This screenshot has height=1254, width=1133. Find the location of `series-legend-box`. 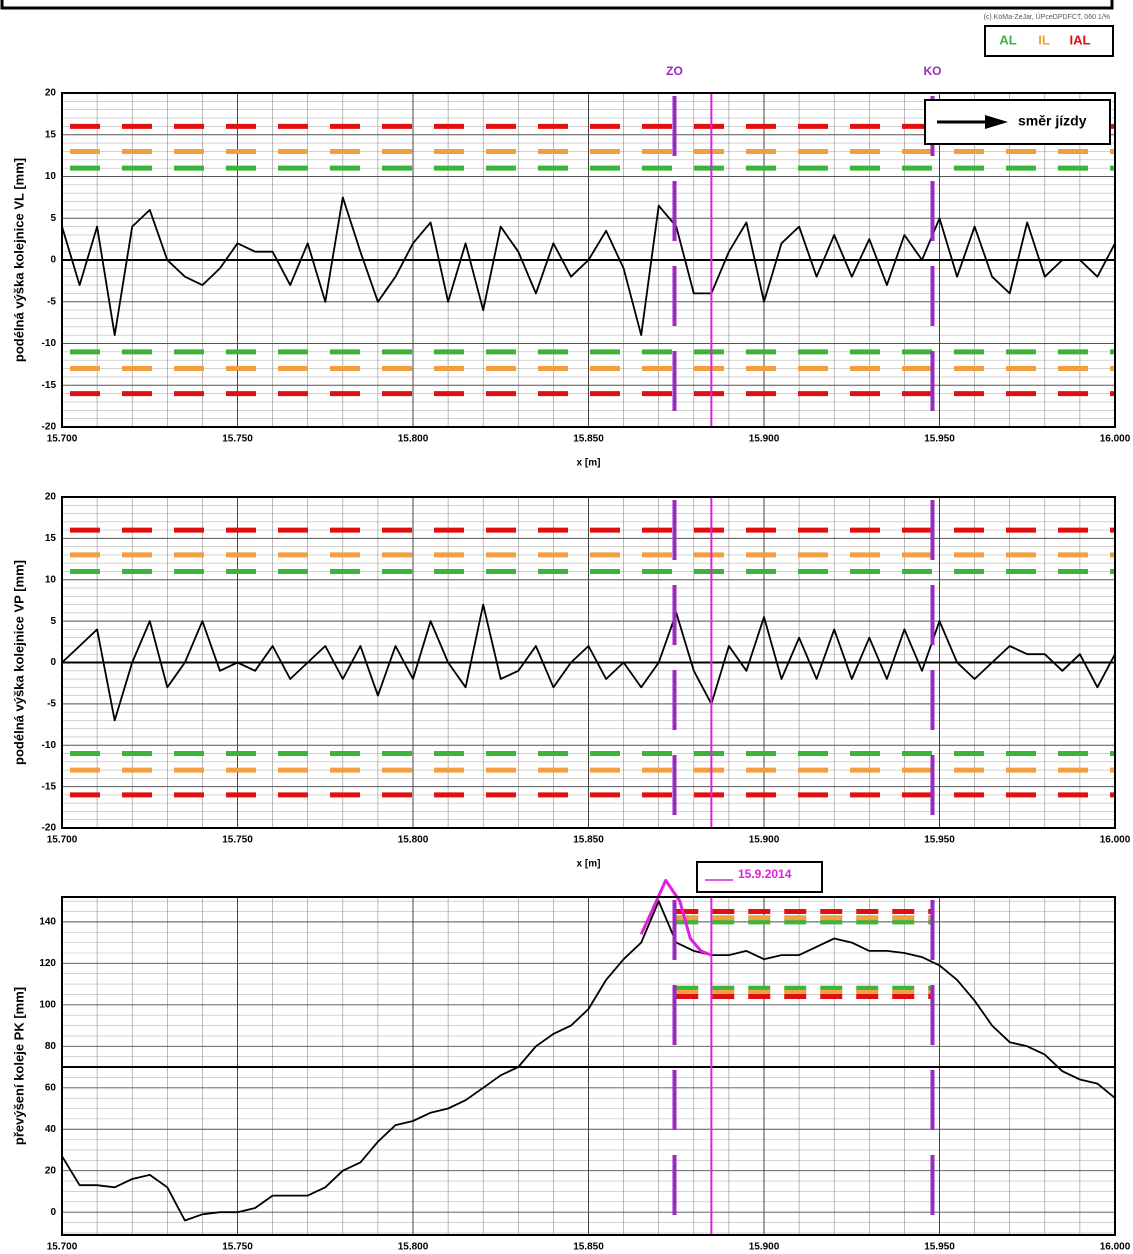

series-legend-box is located at coordinates (759, 877).